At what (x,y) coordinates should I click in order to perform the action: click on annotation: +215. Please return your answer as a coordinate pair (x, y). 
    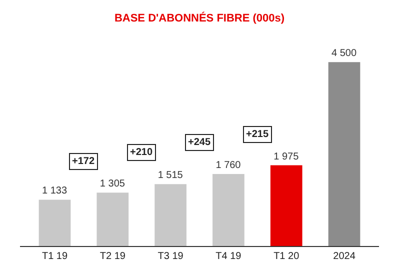
    Looking at the image, I should click on (257, 134).